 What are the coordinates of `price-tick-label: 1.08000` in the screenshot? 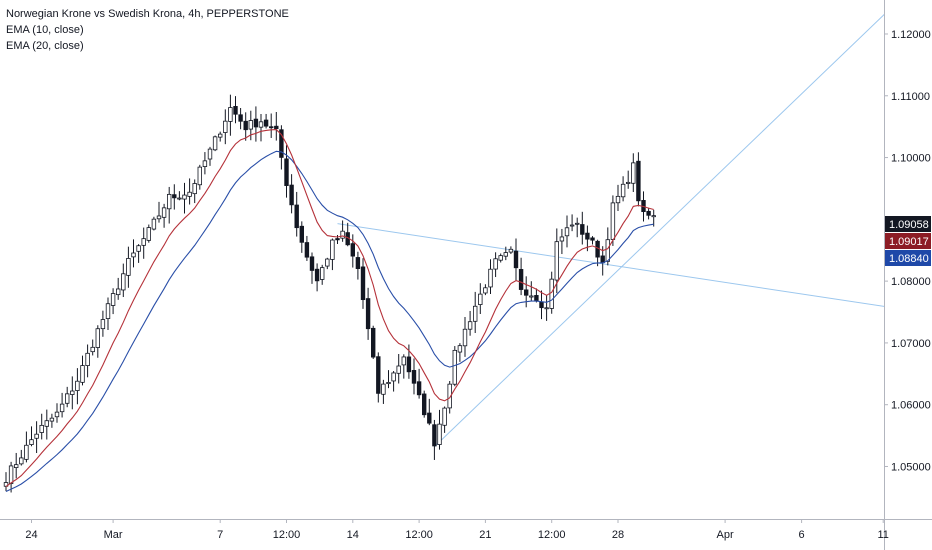 It's located at (911, 282).